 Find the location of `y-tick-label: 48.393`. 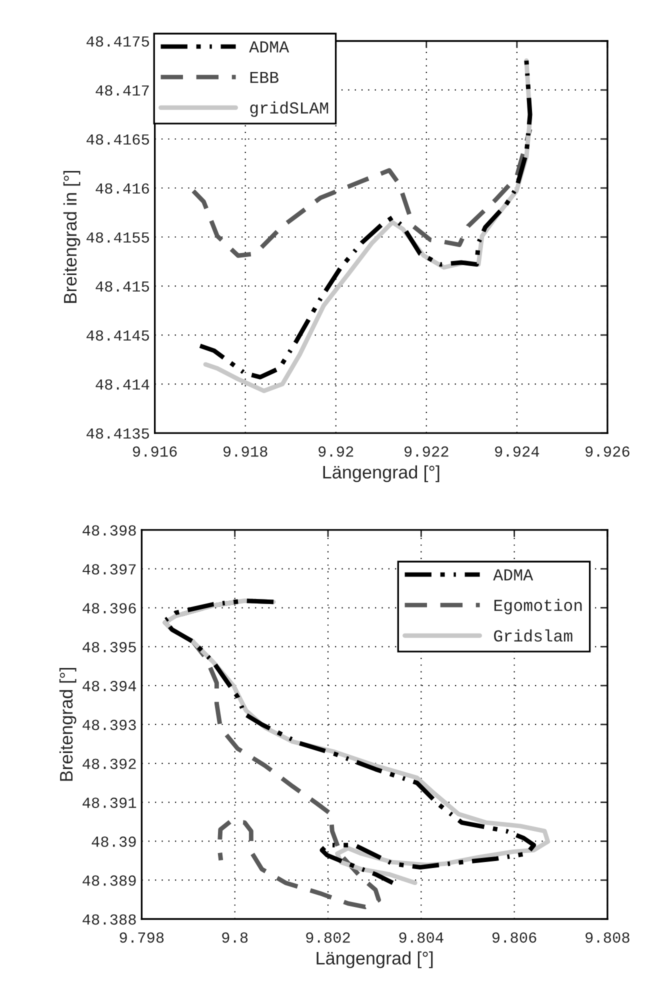

y-tick-label: 48.393 is located at coordinates (109, 725).